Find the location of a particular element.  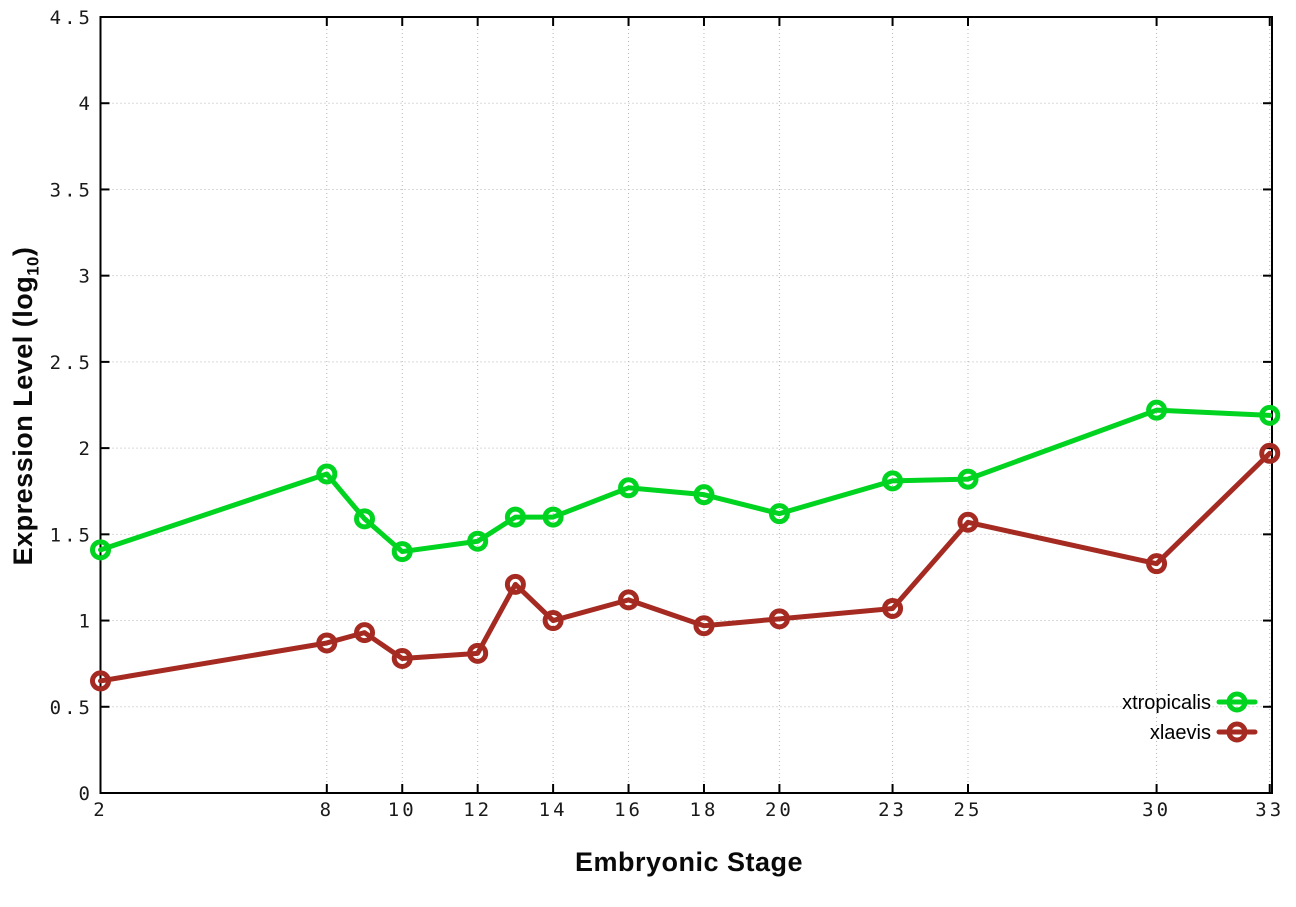

x-tick-label: 16 is located at coordinates (628, 810).